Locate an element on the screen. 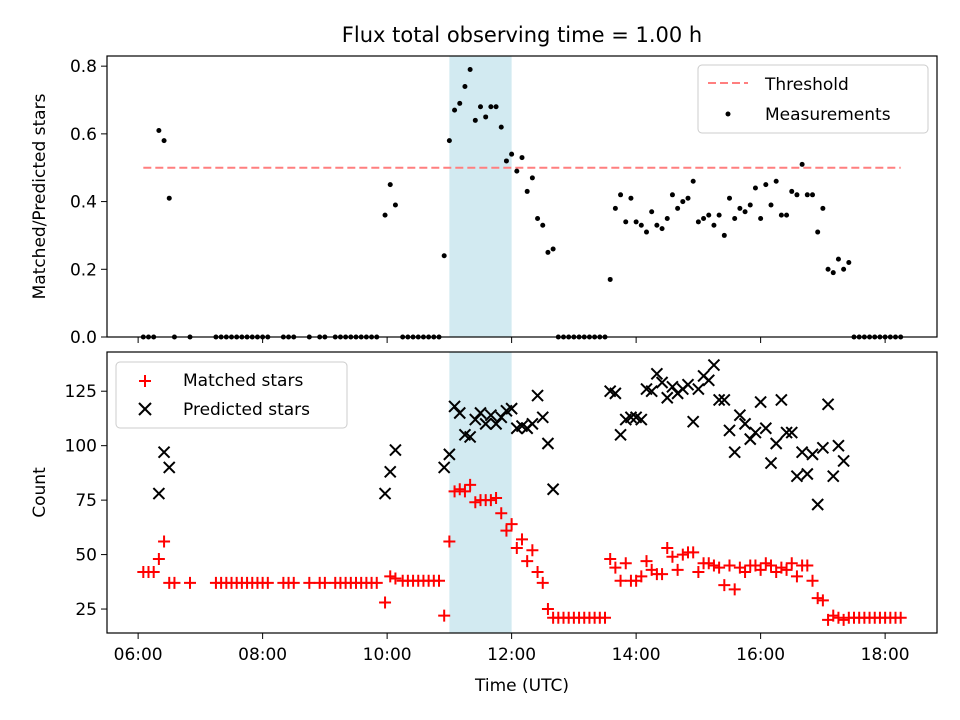 This screenshot has height=720, width=960. legend-threshold-label: Threshold is located at coordinates (806, 85).